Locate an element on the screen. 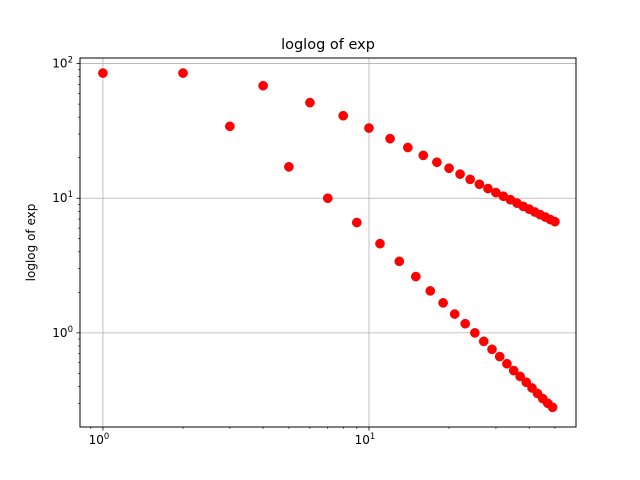 The height and width of the screenshot is (480, 640). y-axis-label: loglog of exp is located at coordinates (31, 243).